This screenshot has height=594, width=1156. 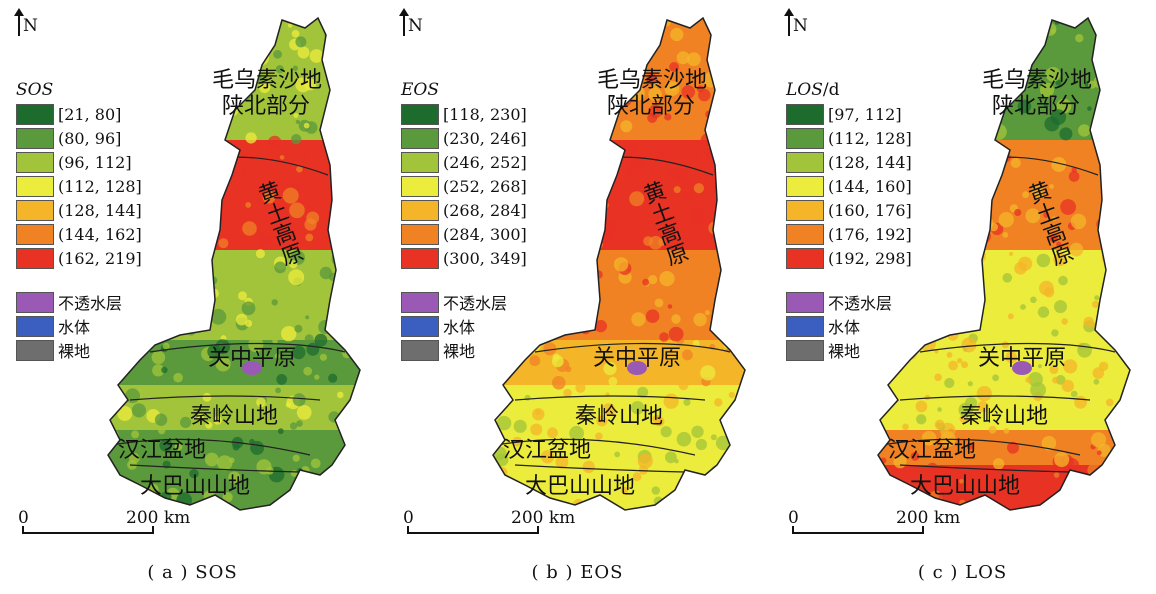 I want to click on legend-item: (144, 162], so click(x=79, y=234).